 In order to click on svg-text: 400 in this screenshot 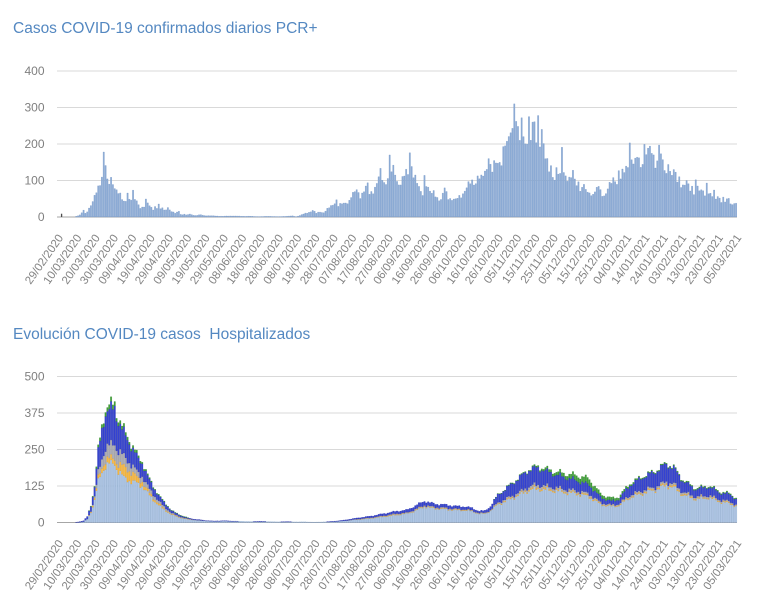, I will do `click(34, 71)`.